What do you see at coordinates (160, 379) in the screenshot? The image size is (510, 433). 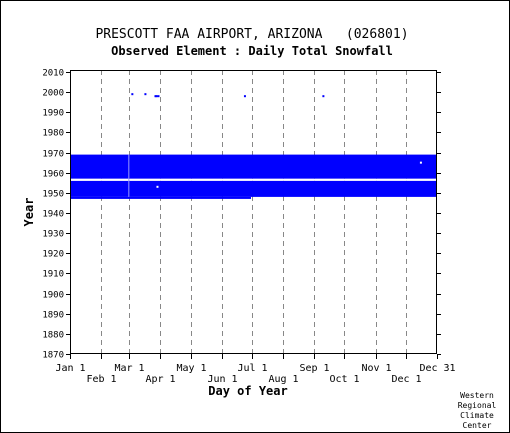 I see `x-tick-label-apr-1: Apr 1` at bounding box center [160, 379].